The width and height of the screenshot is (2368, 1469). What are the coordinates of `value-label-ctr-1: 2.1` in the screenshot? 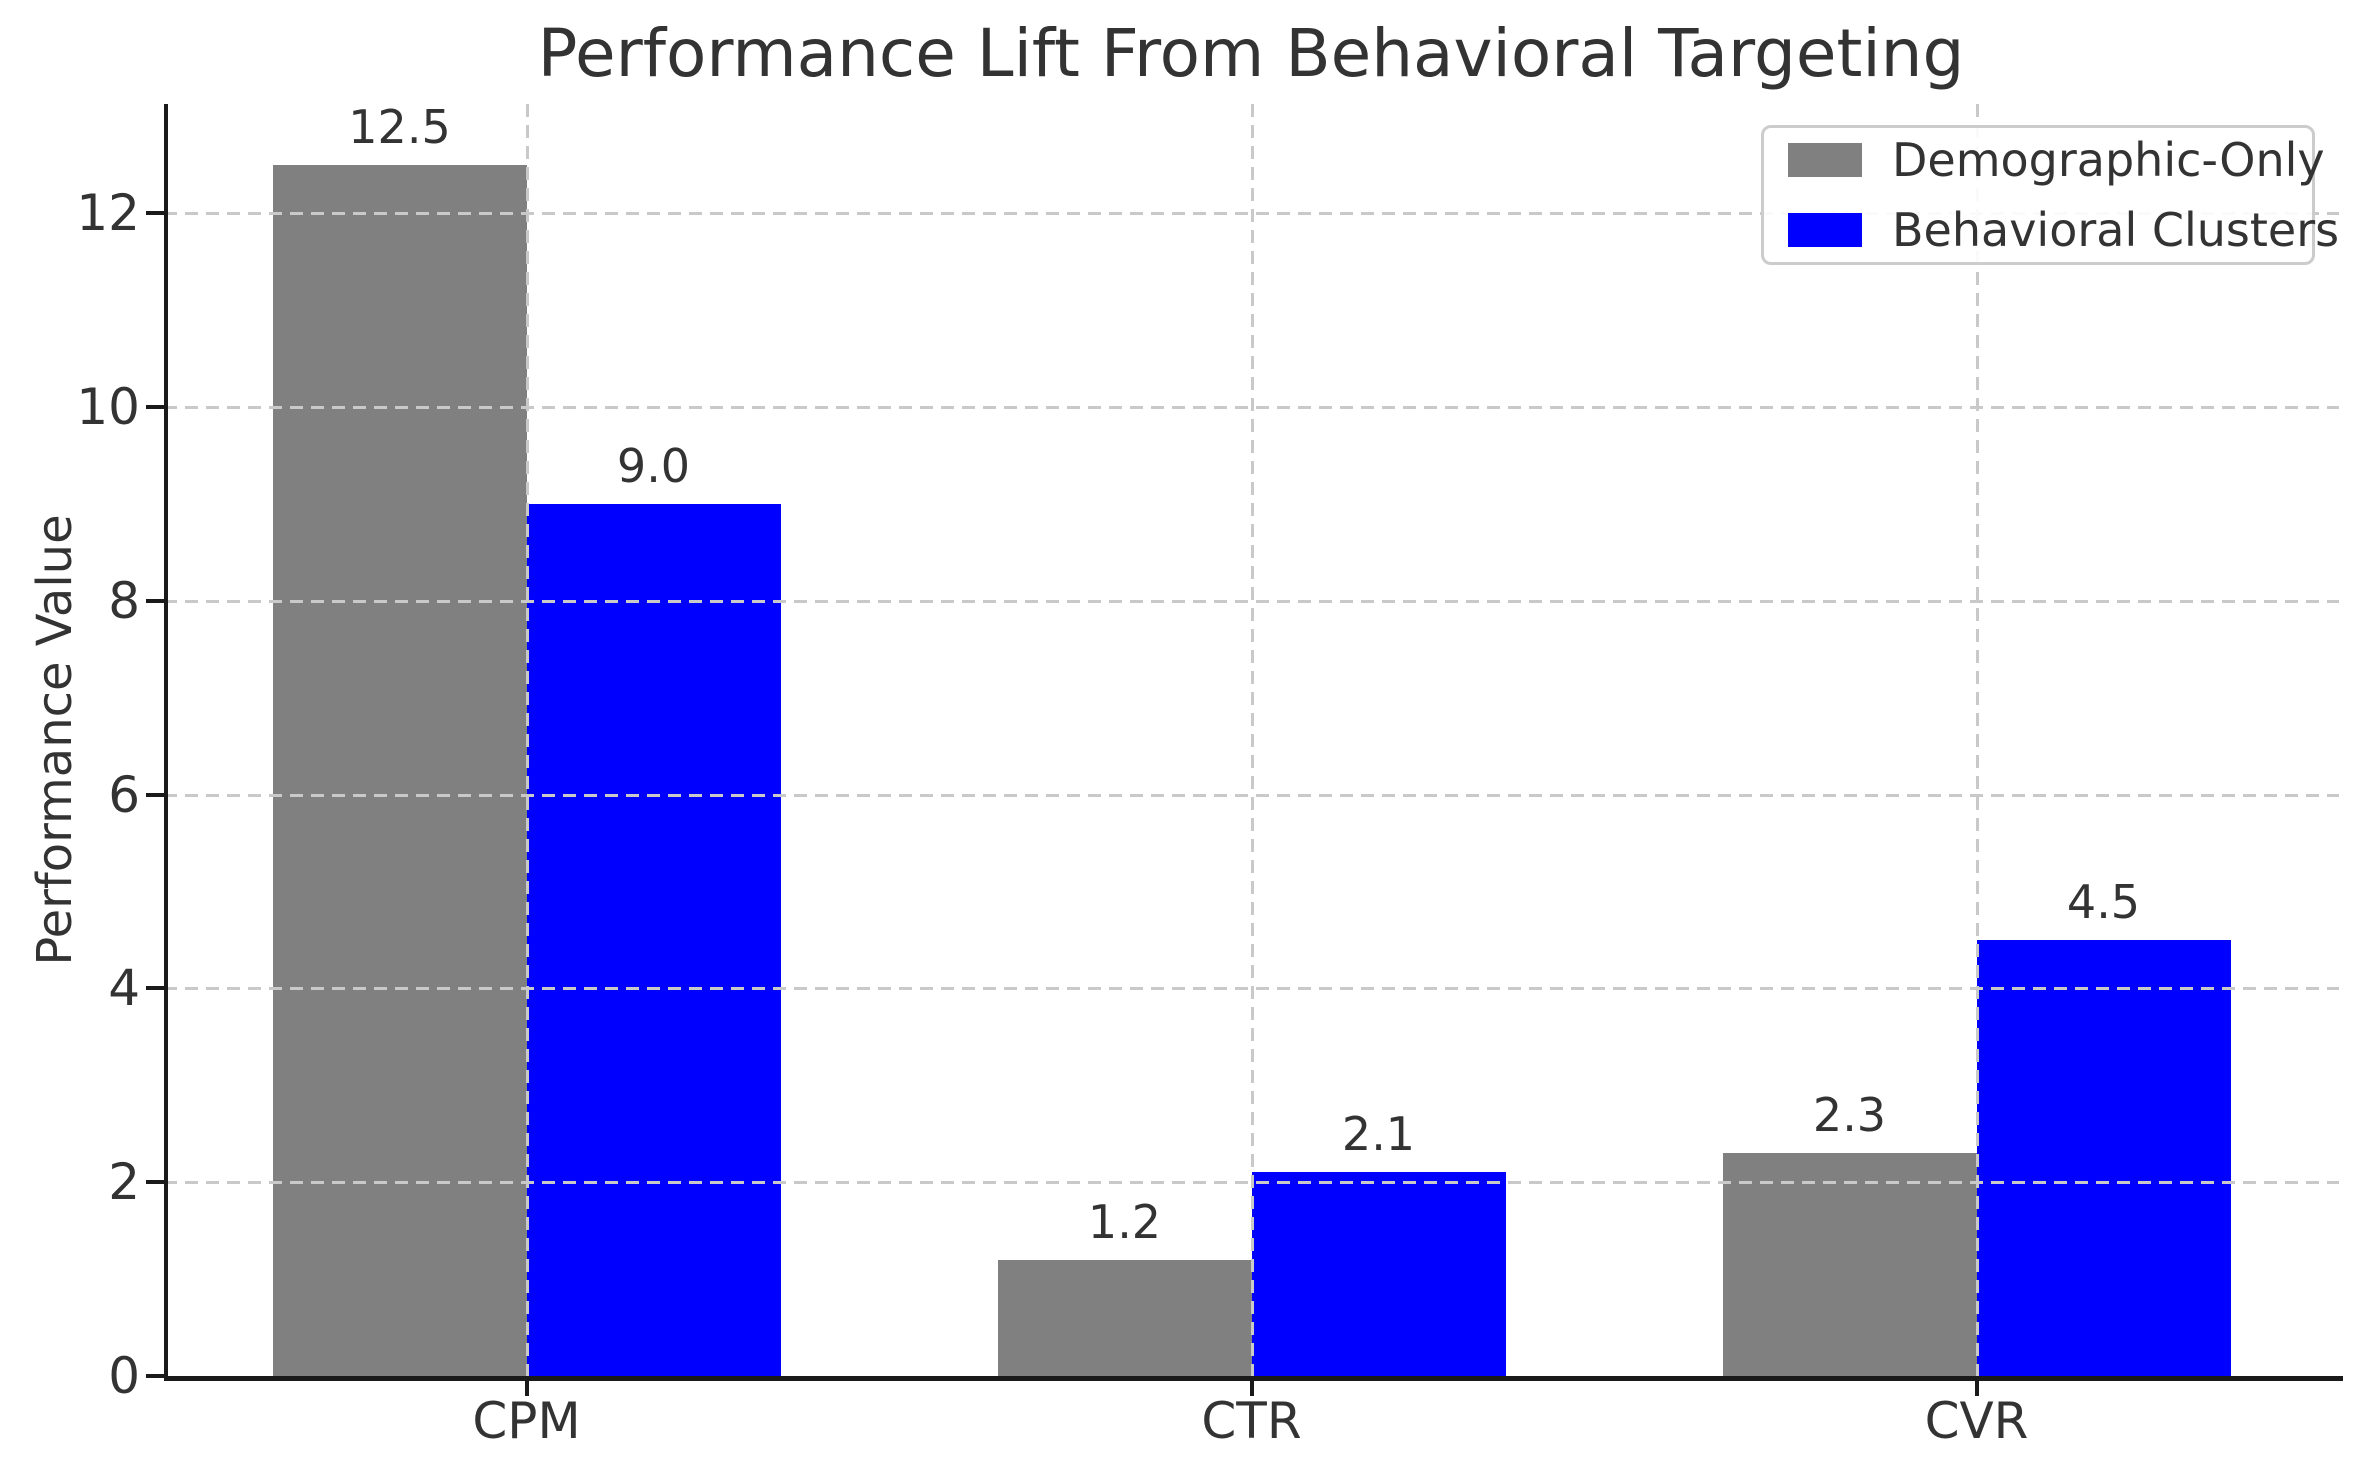 It's located at (1378, 1134).